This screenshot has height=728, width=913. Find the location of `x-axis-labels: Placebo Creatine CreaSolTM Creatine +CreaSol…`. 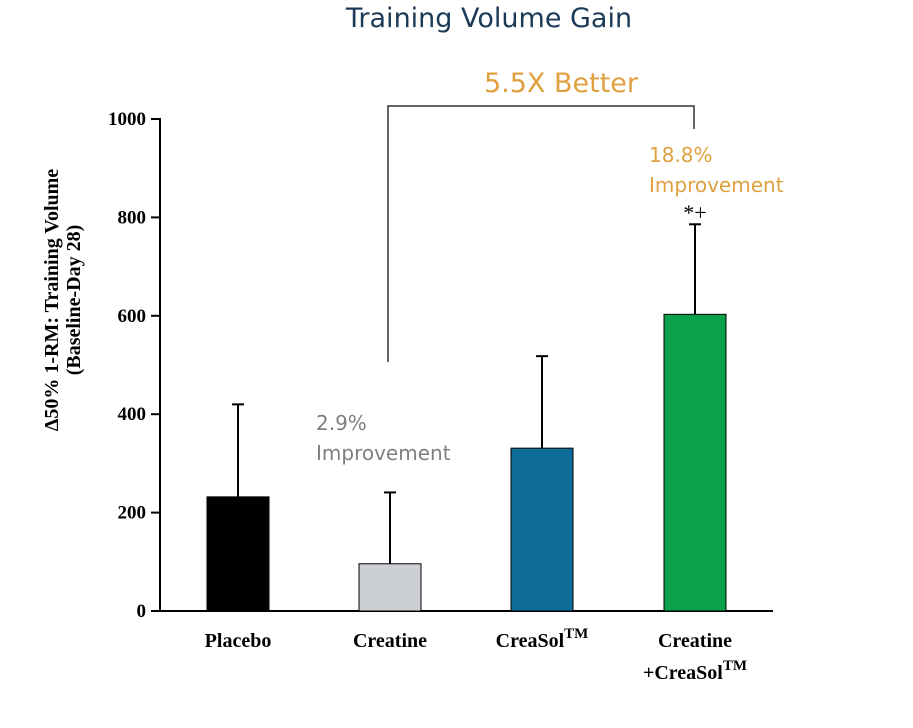

x-axis-labels: Placebo Creatine CreaSolTM Creatine +CreaSol… is located at coordinates (476, 655).